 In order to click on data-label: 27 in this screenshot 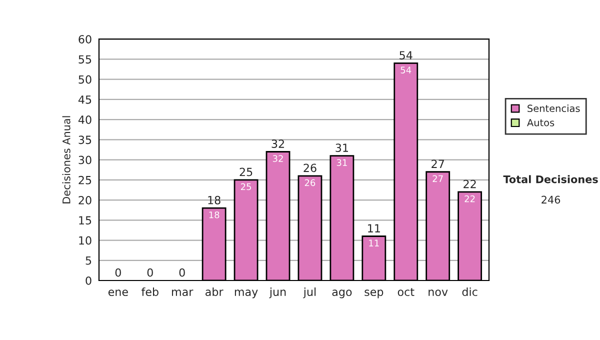, I will do `click(437, 178)`.